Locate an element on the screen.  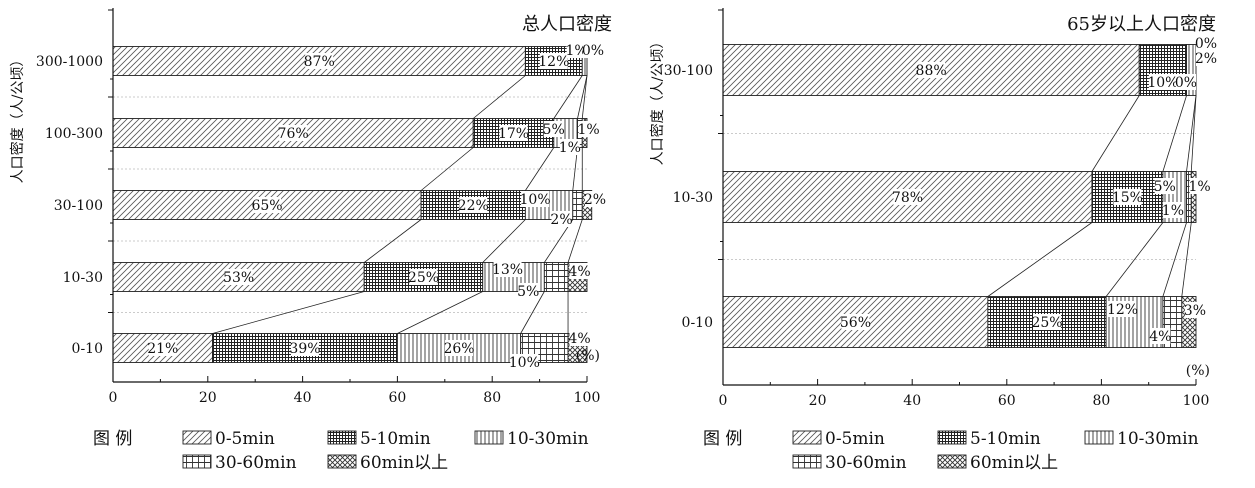
data-label: 17% is located at coordinates (513, 134).